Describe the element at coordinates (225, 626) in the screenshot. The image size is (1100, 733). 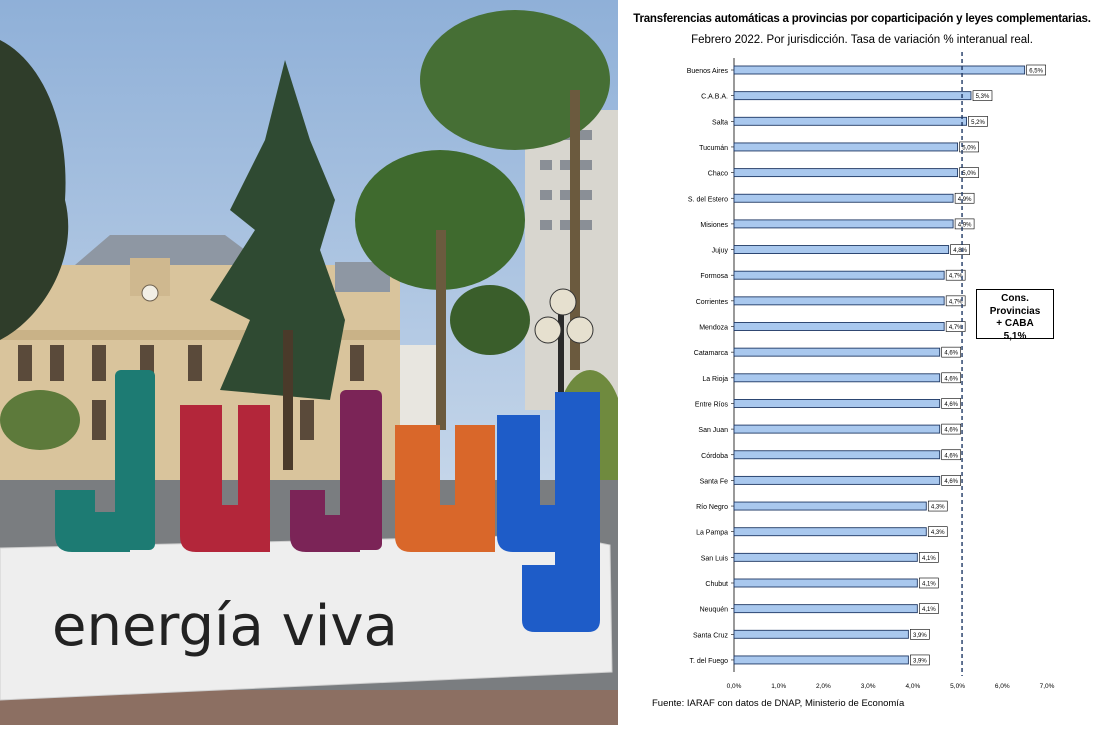
I see `sign-slogan: energía viva` at that location.